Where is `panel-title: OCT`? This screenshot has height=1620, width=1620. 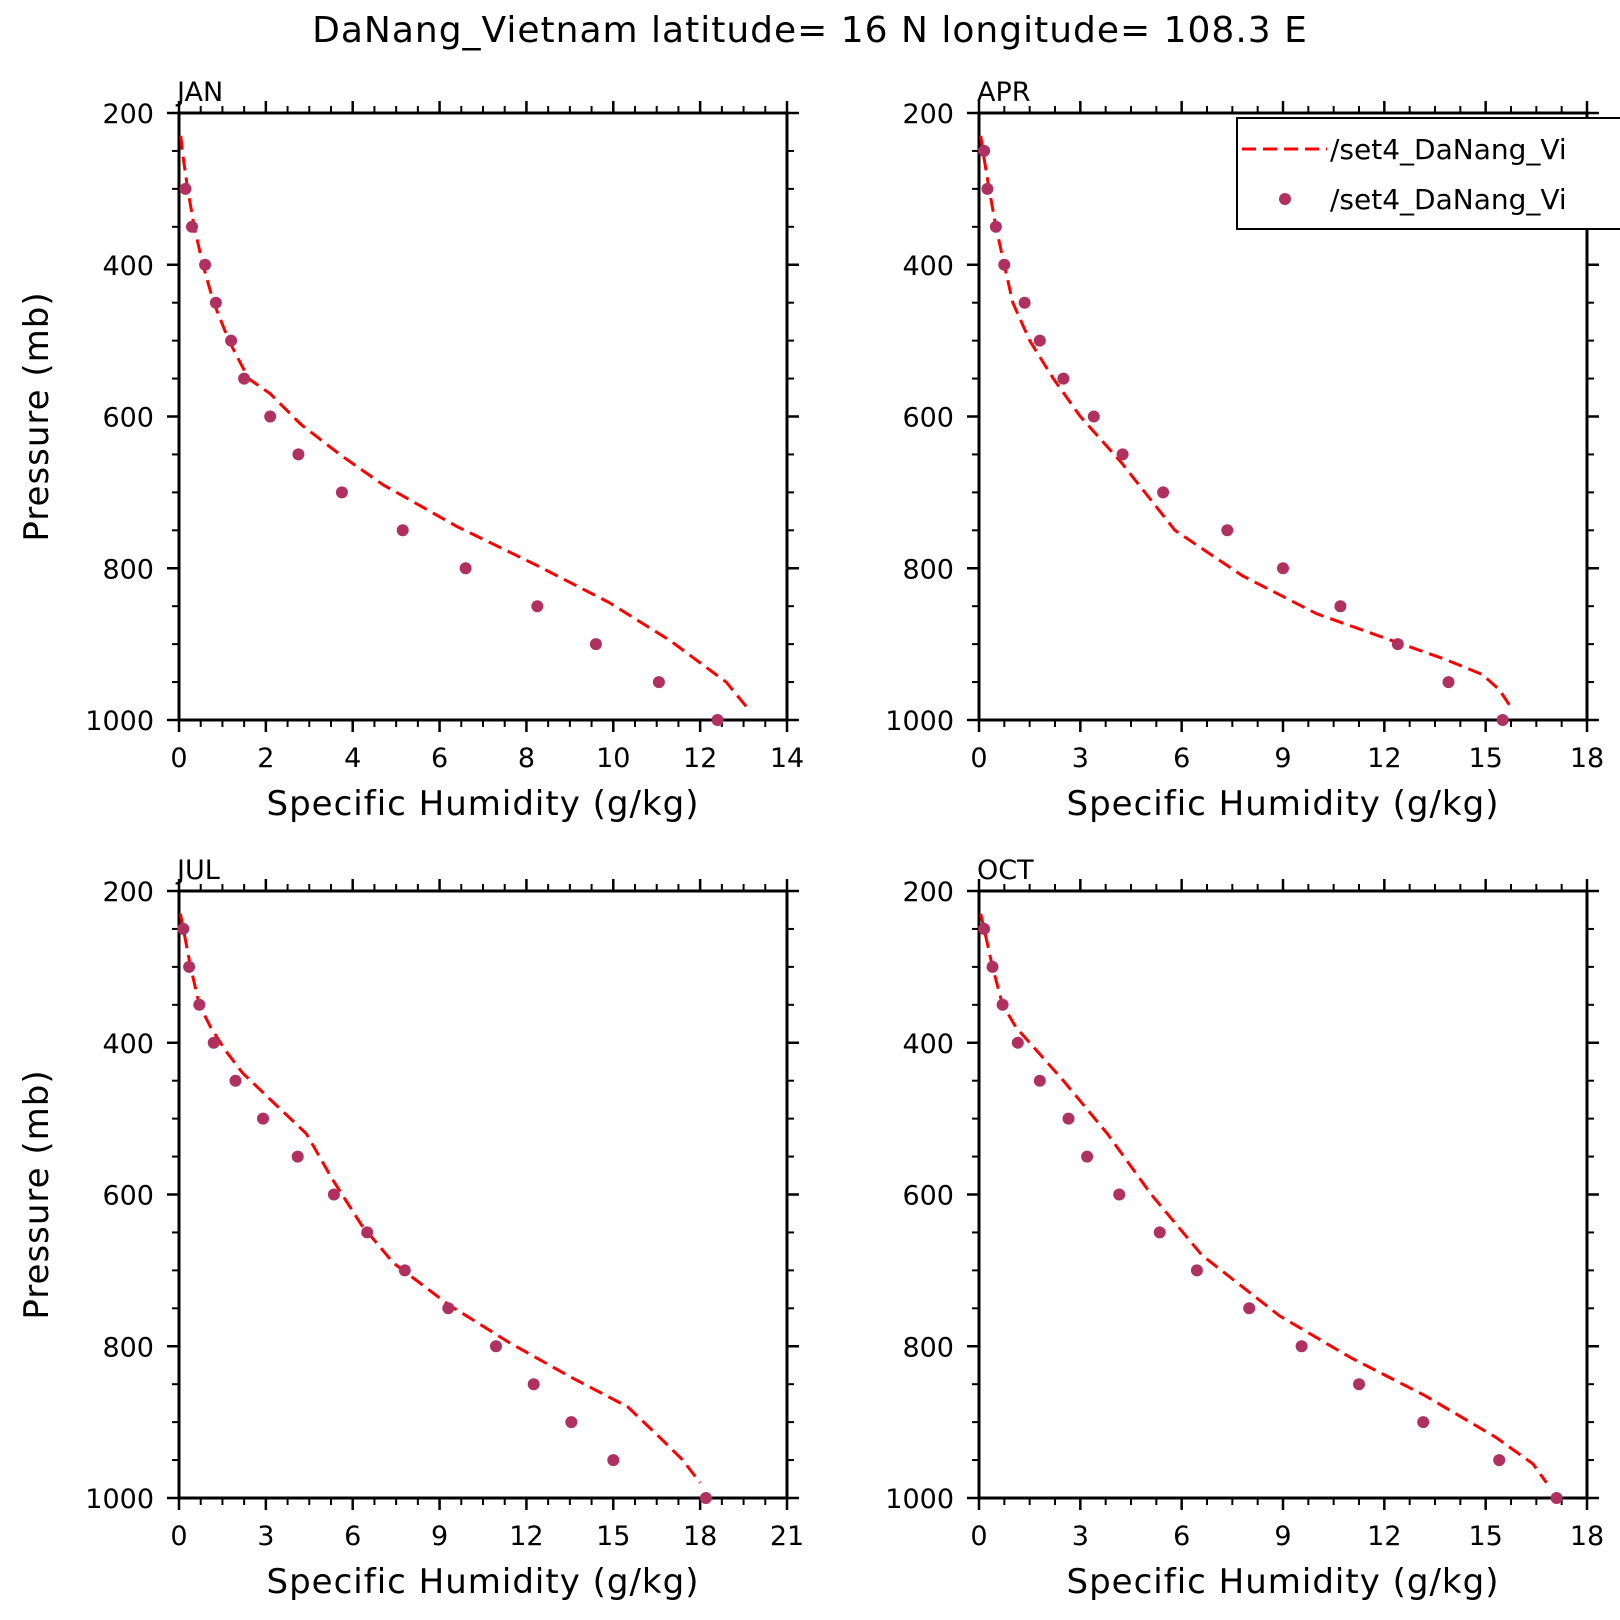
panel-title: OCT is located at coordinates (1005, 870).